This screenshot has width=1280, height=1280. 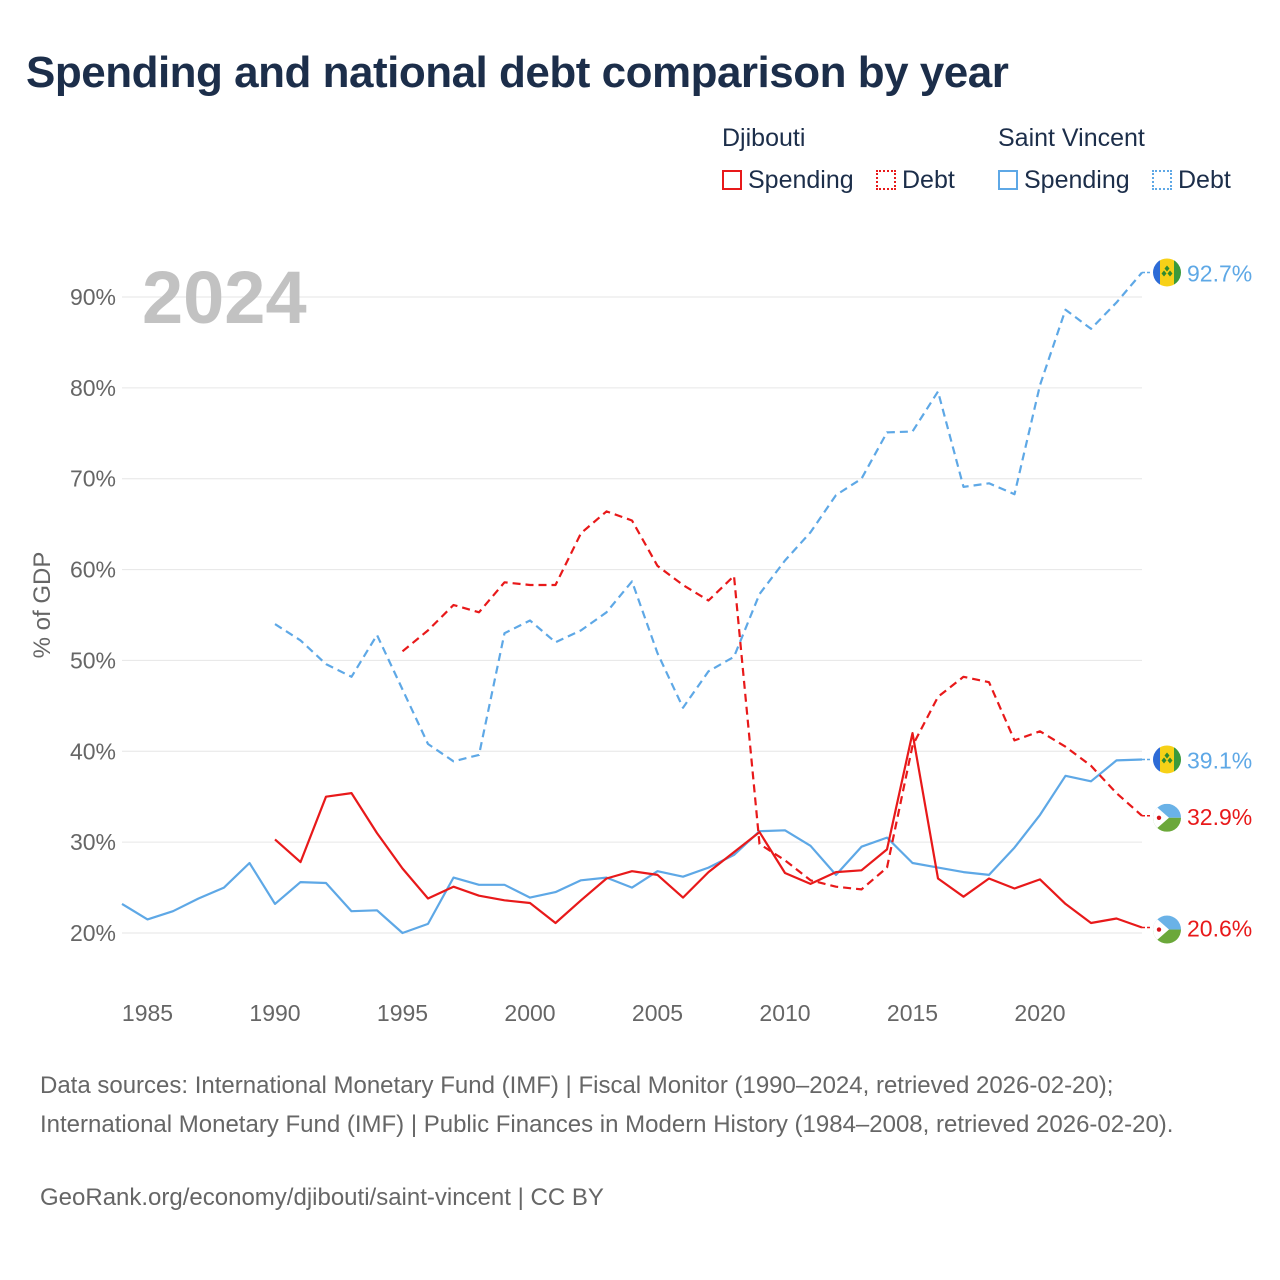 What do you see at coordinates (93, 751) in the screenshot?
I see `y-tick-label: 40%` at bounding box center [93, 751].